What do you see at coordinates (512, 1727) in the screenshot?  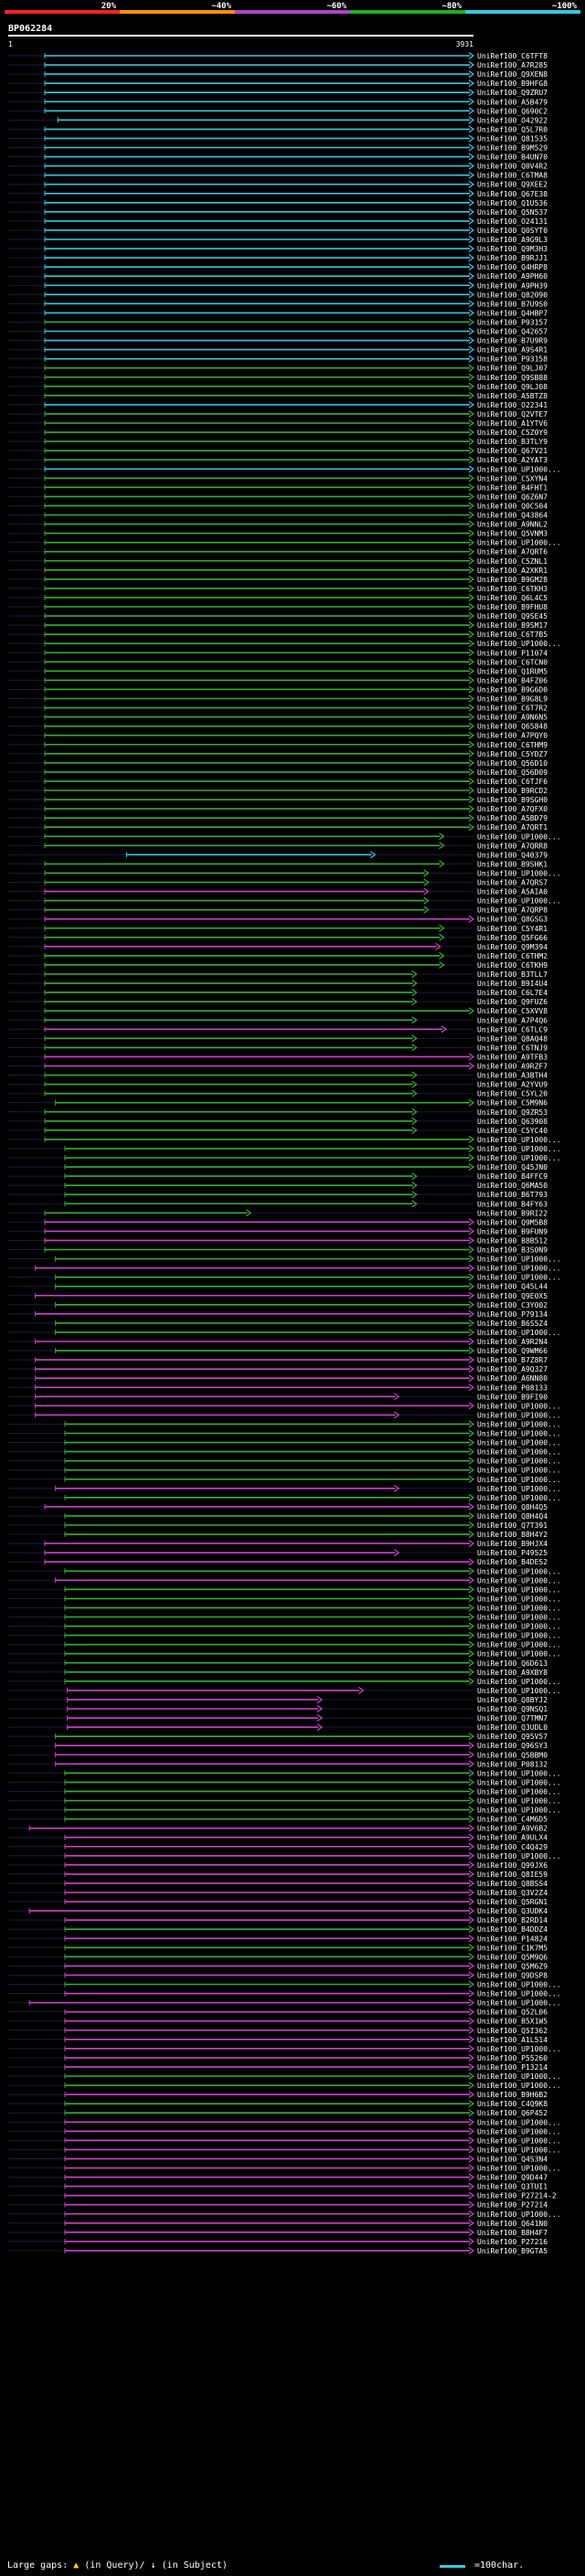 I see `hit-label: UniRef100_Q3UDL0` at bounding box center [512, 1727].